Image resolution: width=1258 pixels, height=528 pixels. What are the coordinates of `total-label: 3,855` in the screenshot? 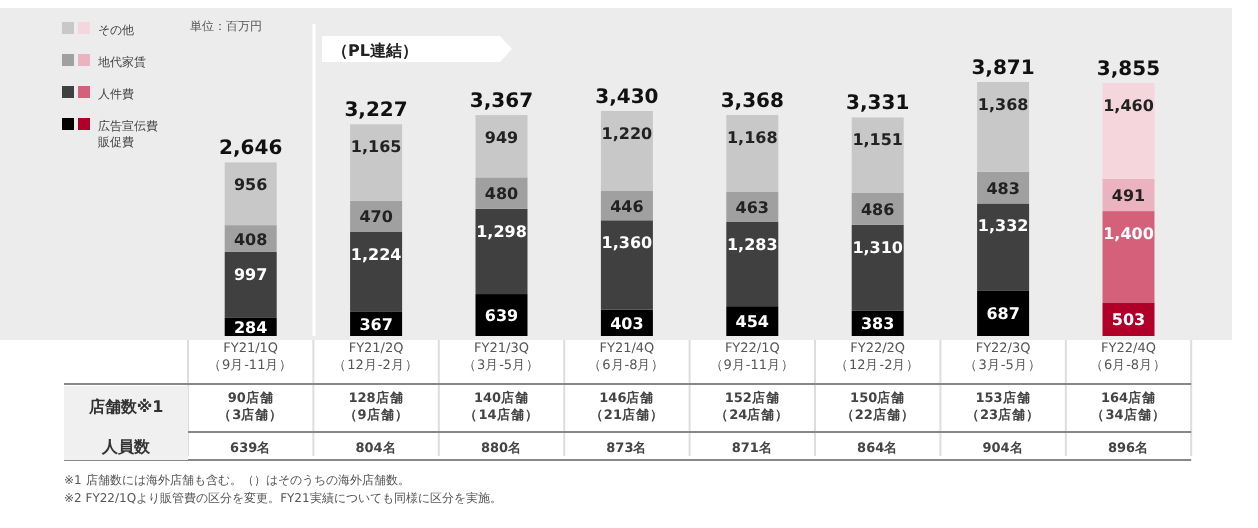 It's located at (1128, 70).